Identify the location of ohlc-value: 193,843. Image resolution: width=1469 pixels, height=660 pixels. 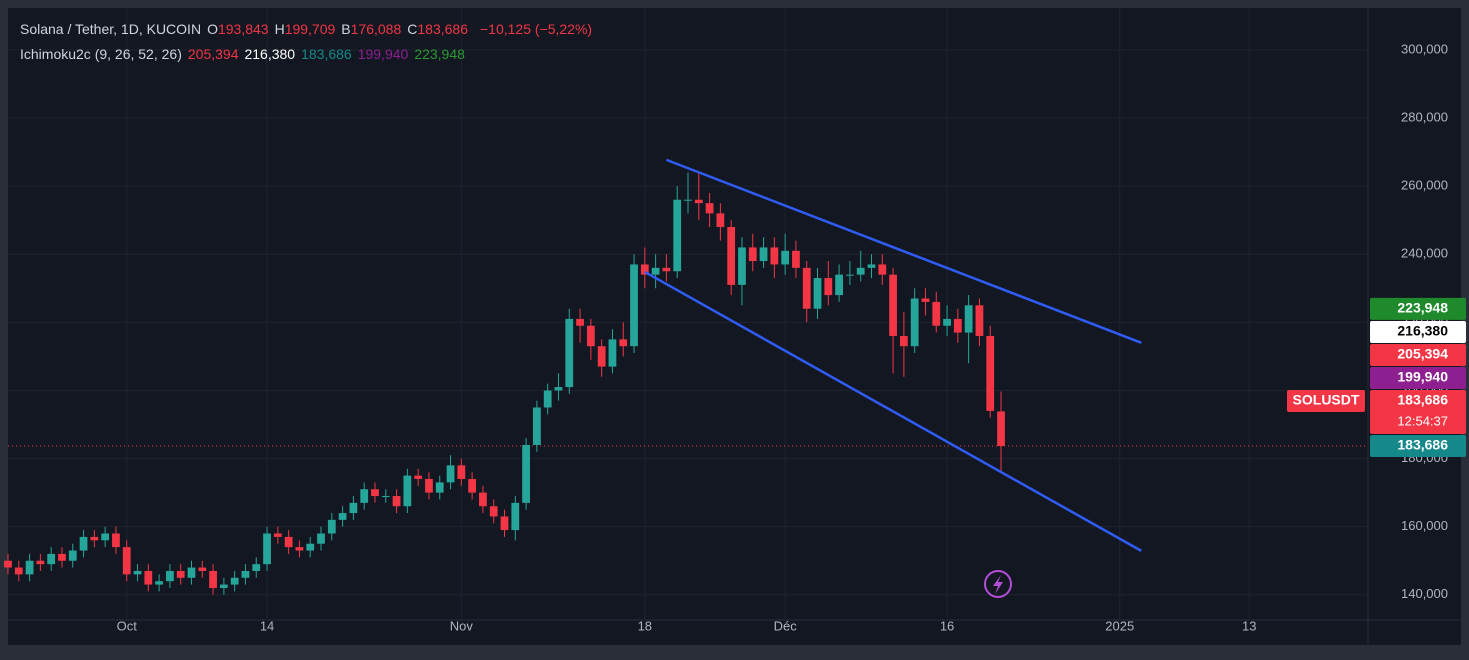
(243, 29).